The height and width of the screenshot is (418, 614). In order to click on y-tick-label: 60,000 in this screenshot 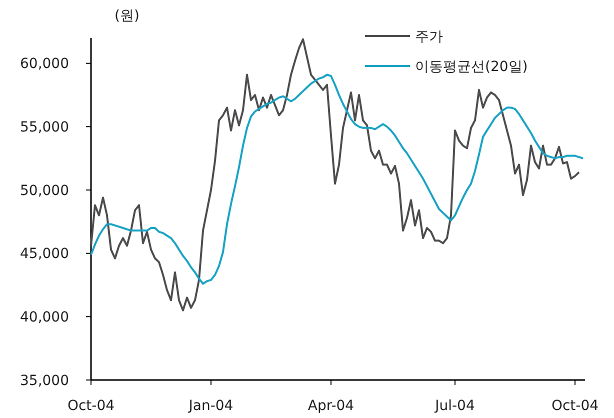, I will do `click(44, 64)`.